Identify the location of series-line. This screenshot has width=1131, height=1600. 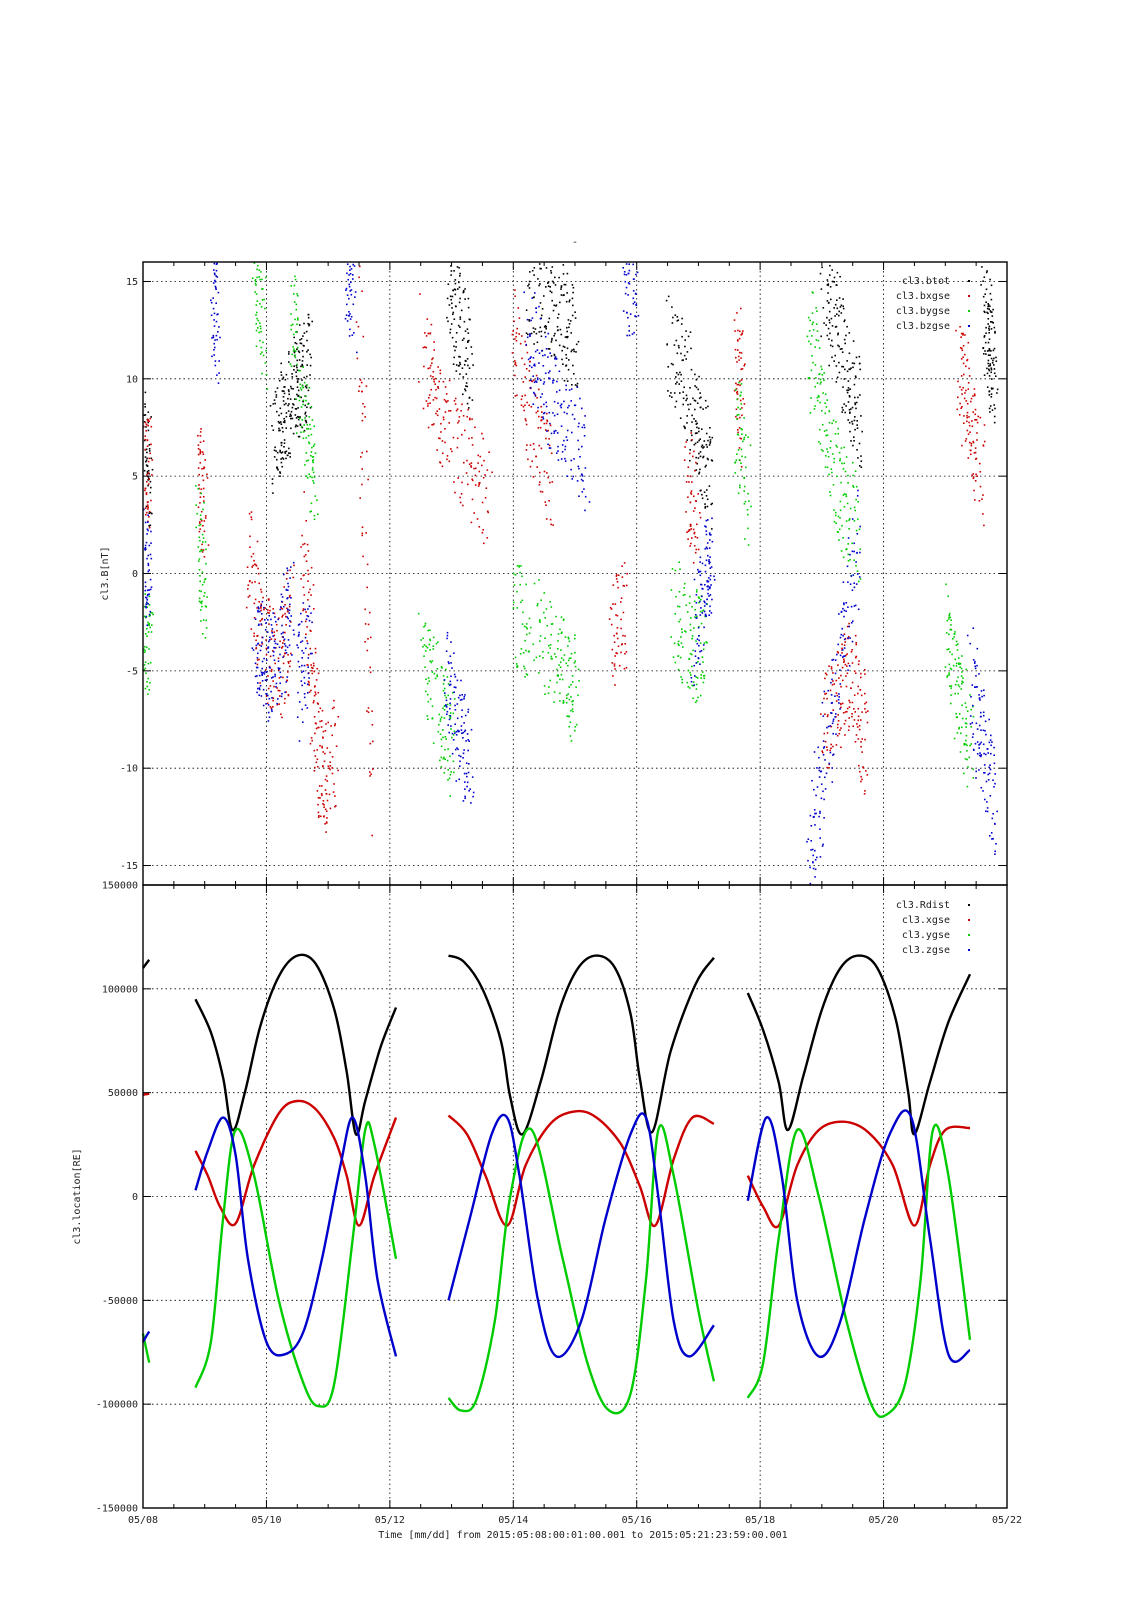
(296, 1236).